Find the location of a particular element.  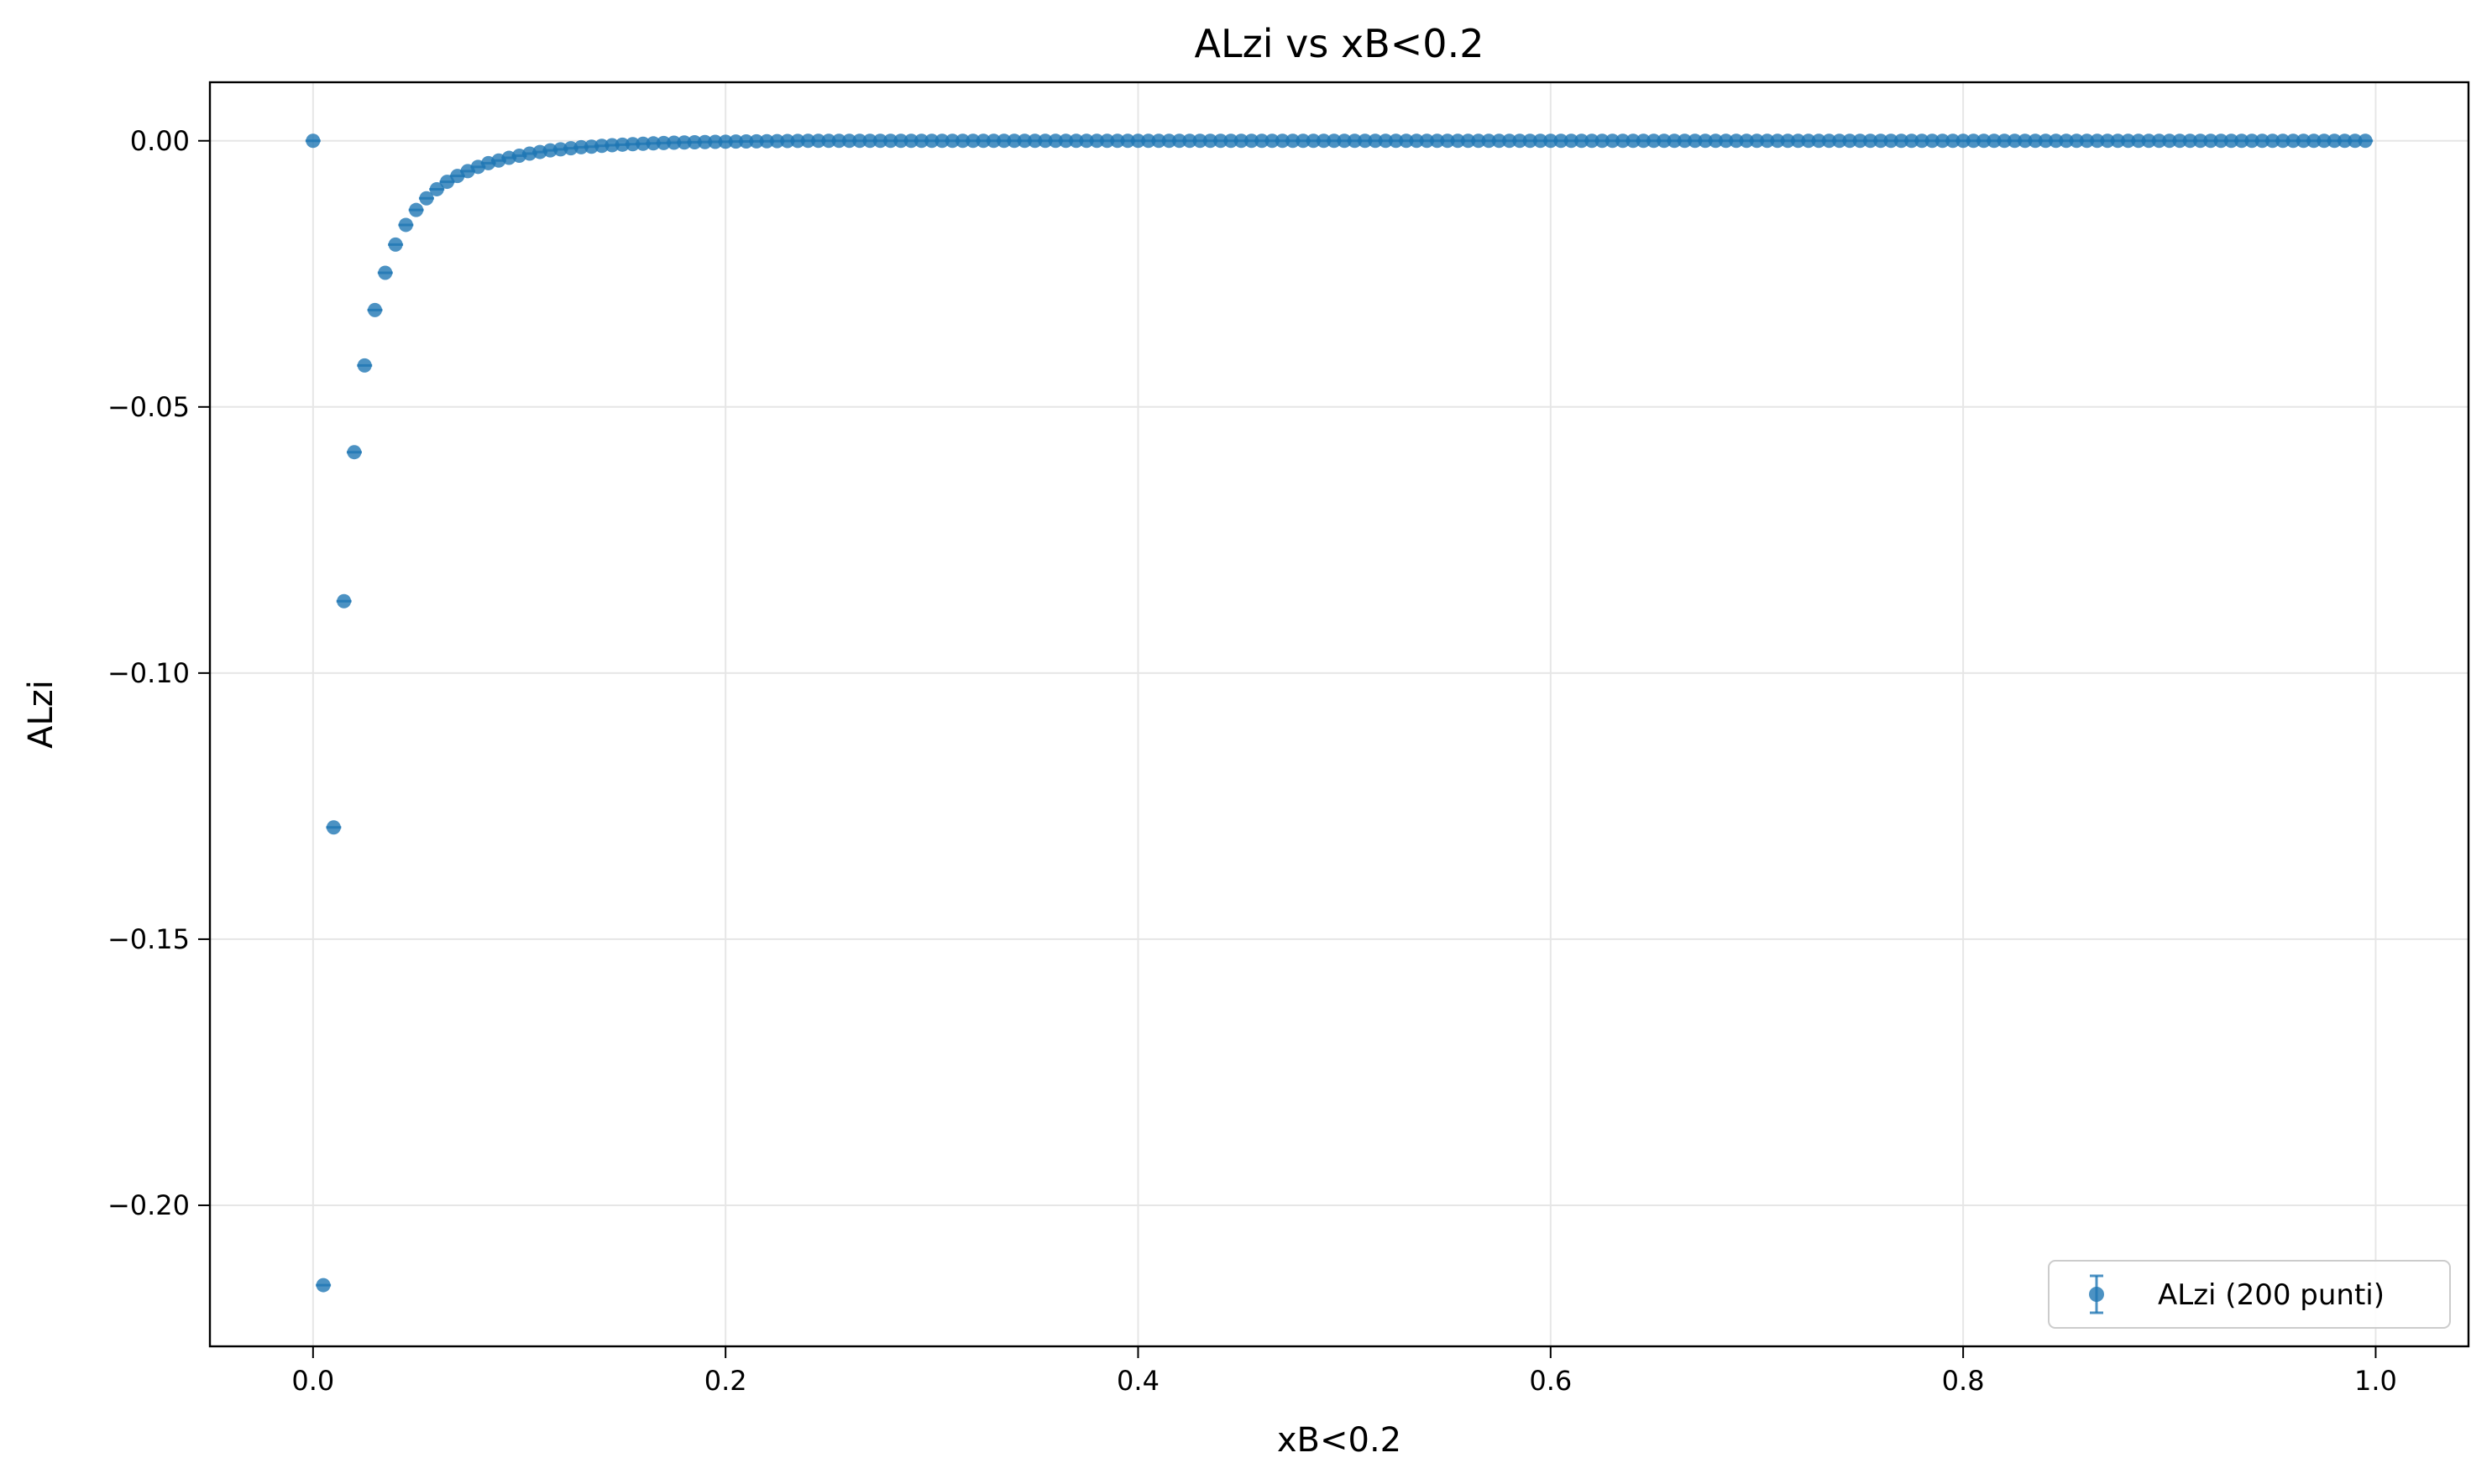

legend: ALzi (200 punti) is located at coordinates (2249, 1294).